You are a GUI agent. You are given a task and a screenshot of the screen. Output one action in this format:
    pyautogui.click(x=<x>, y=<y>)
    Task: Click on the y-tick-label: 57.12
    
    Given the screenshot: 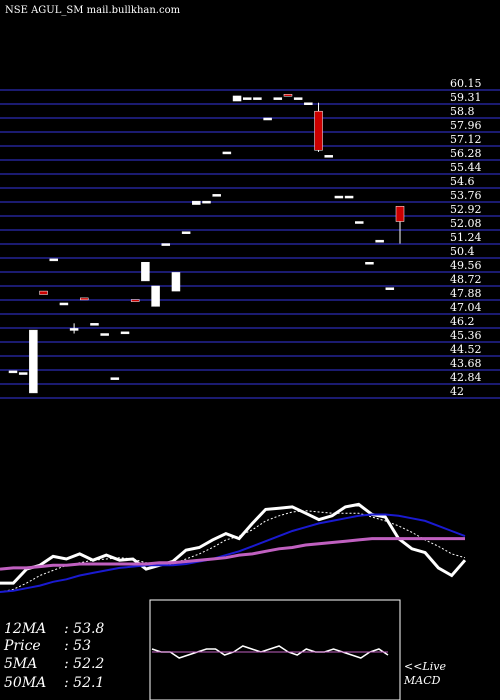 What is the action you would take?
    pyautogui.click(x=466, y=139)
    